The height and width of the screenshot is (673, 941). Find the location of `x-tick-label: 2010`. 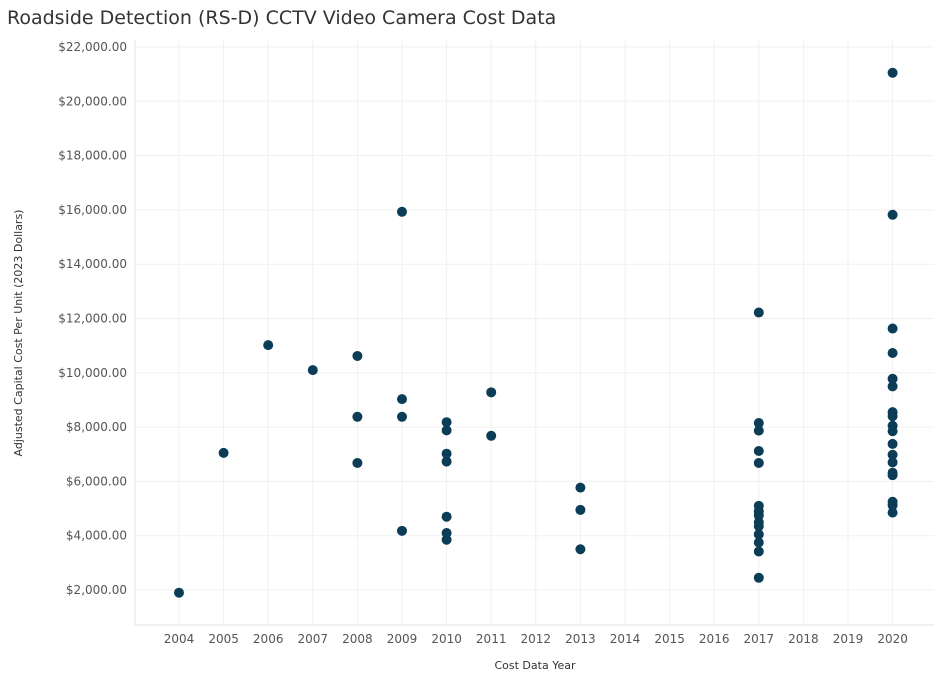

x-tick-label: 2010 is located at coordinates (446, 639).